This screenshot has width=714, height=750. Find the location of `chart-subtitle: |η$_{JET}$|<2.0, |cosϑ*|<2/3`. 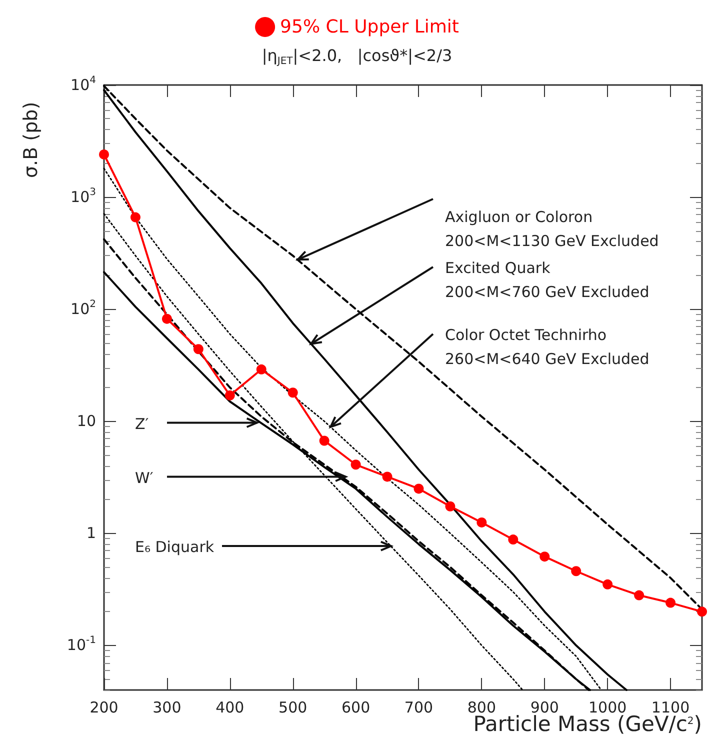

chart-subtitle: |η$_{JET}$|<2.0, |cosϑ*|<2/3 is located at coordinates (357, 56).